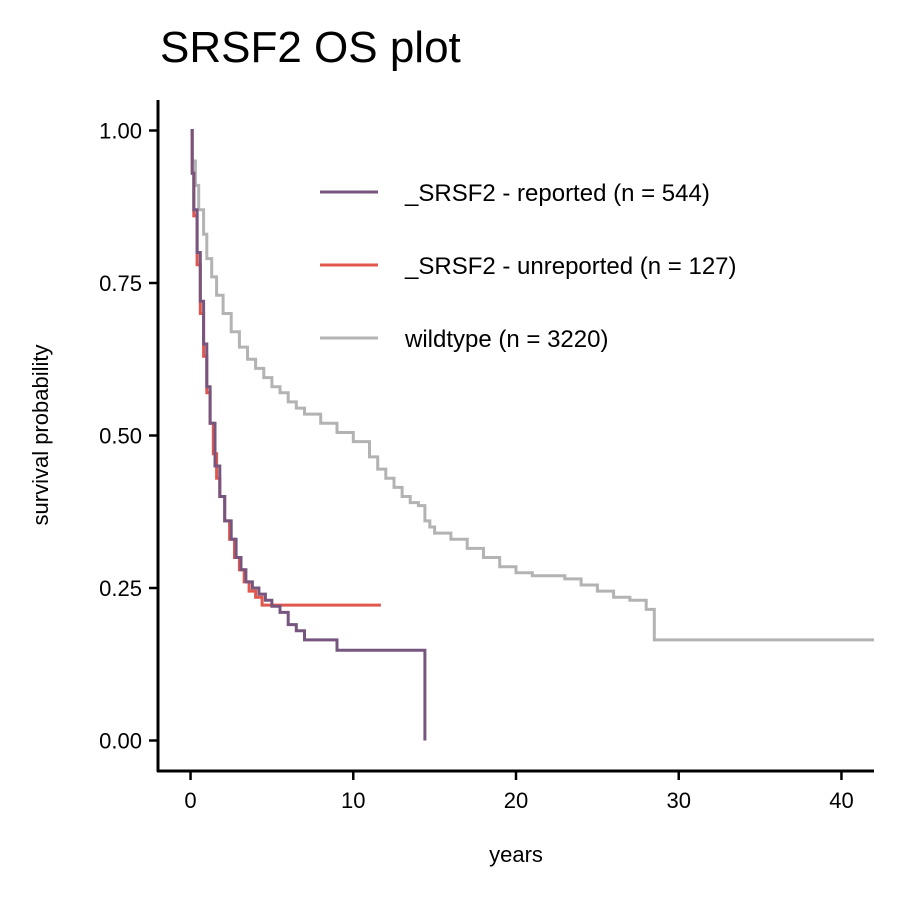  I want to click on x-tick-label: 30, so click(678, 800).